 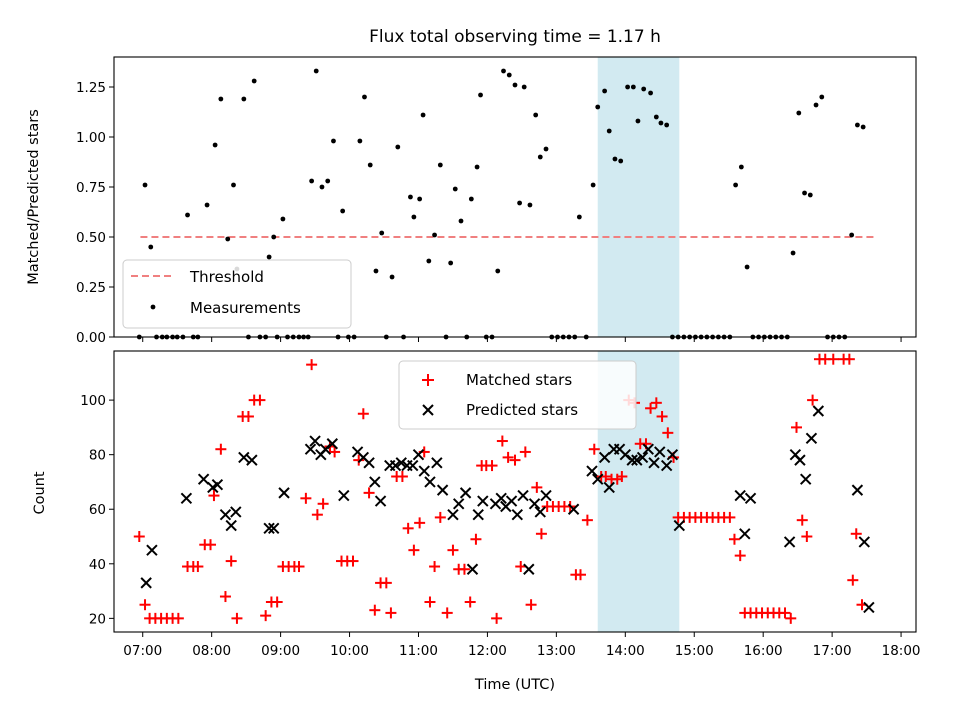 I want to click on x-tick-label: 12:00, so click(x=487, y=651).